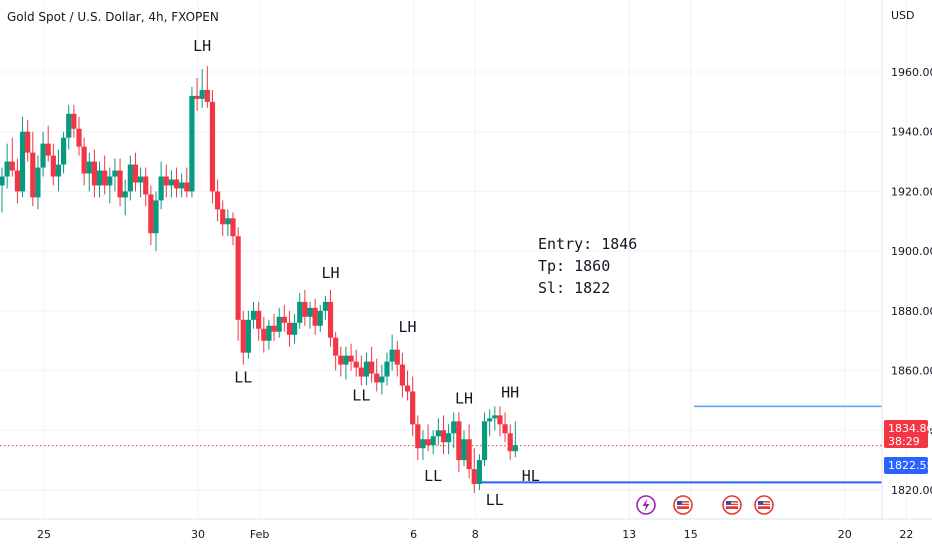  What do you see at coordinates (484, 534) in the screenshot?
I see `time-axis: 2530Feb681315202227Mar` at bounding box center [484, 534].